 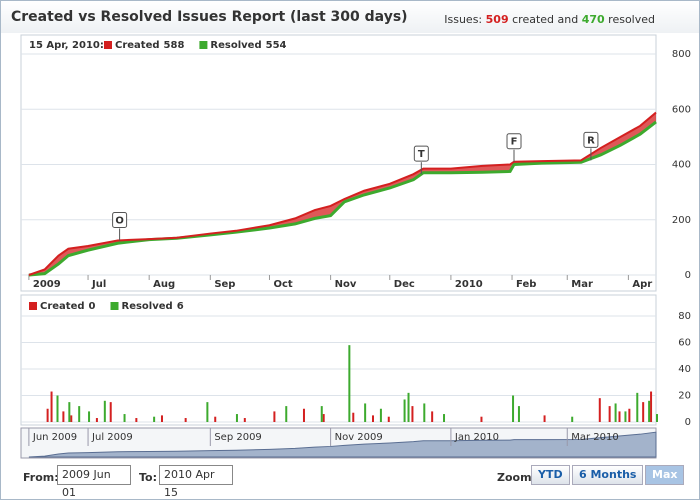 I want to click on x-tick-label: Aug, so click(x=164, y=284).